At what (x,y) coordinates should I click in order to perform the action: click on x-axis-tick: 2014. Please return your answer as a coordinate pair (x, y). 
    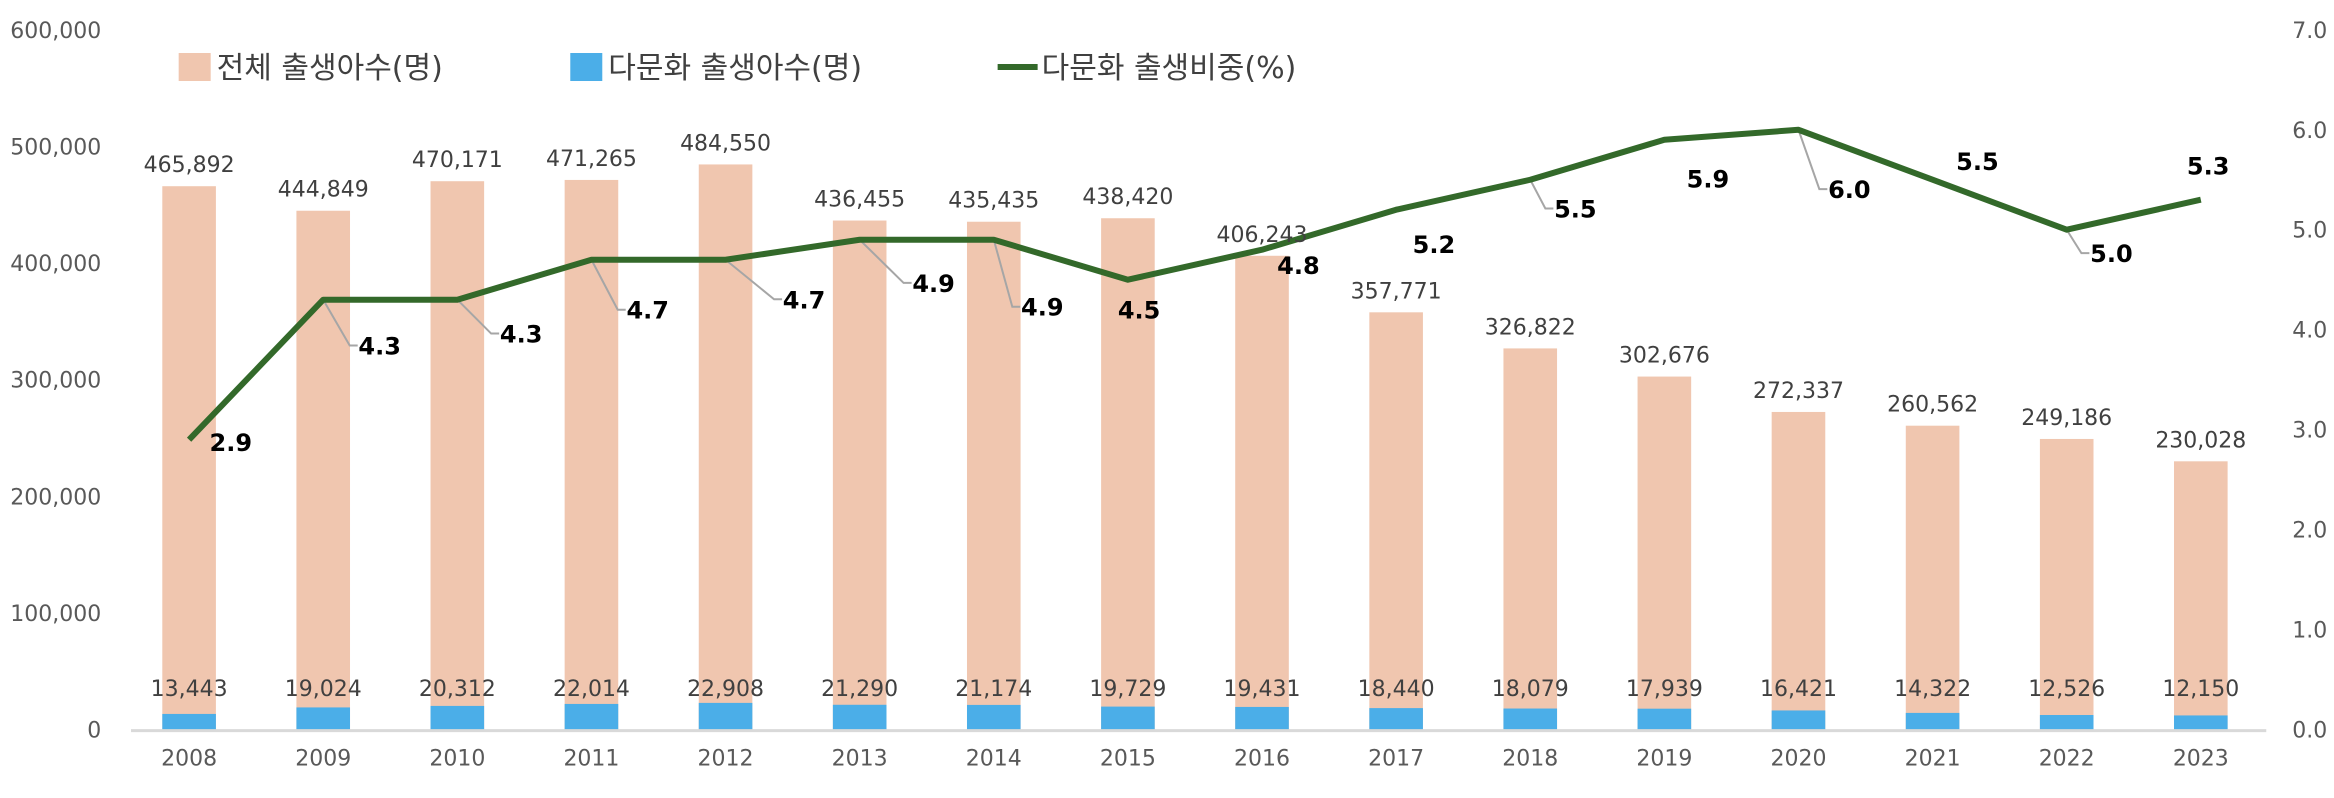
    Looking at the image, I should click on (994, 759).